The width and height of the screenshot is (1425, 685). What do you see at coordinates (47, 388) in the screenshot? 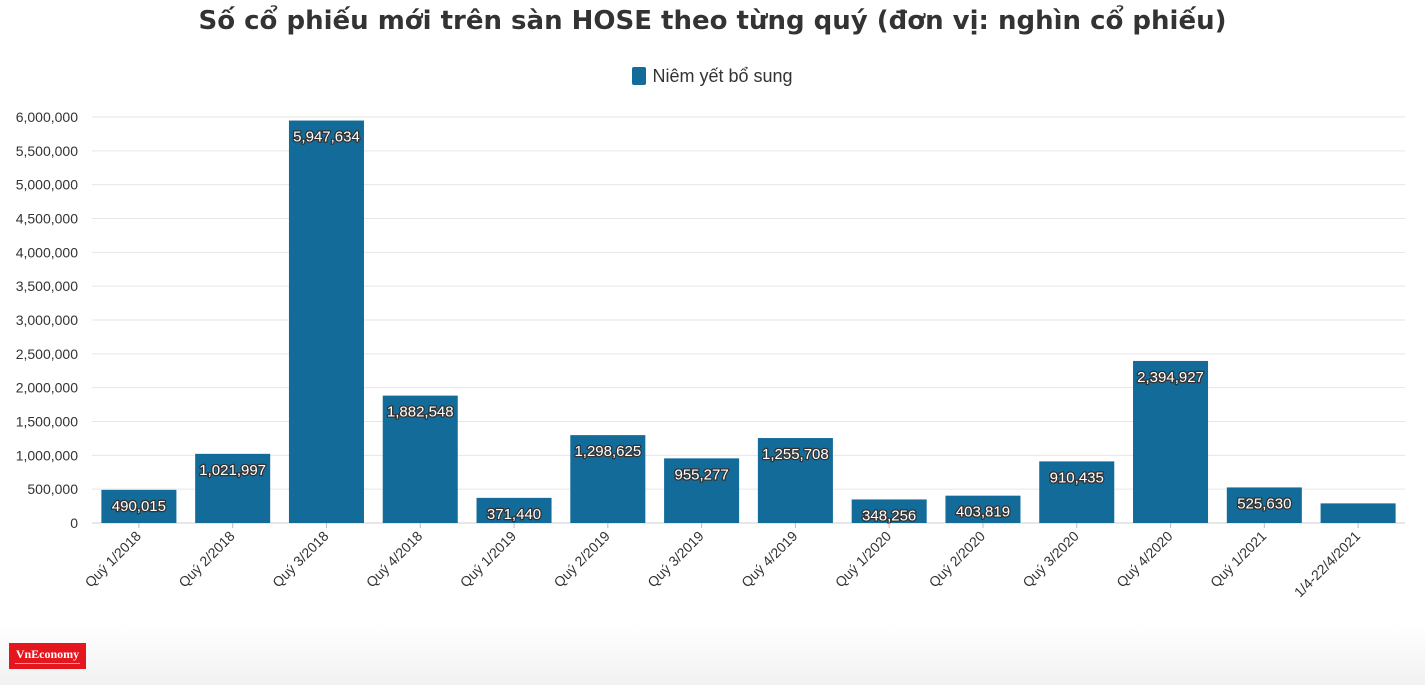
I see `y-tick-label: 2,000,000` at bounding box center [47, 388].